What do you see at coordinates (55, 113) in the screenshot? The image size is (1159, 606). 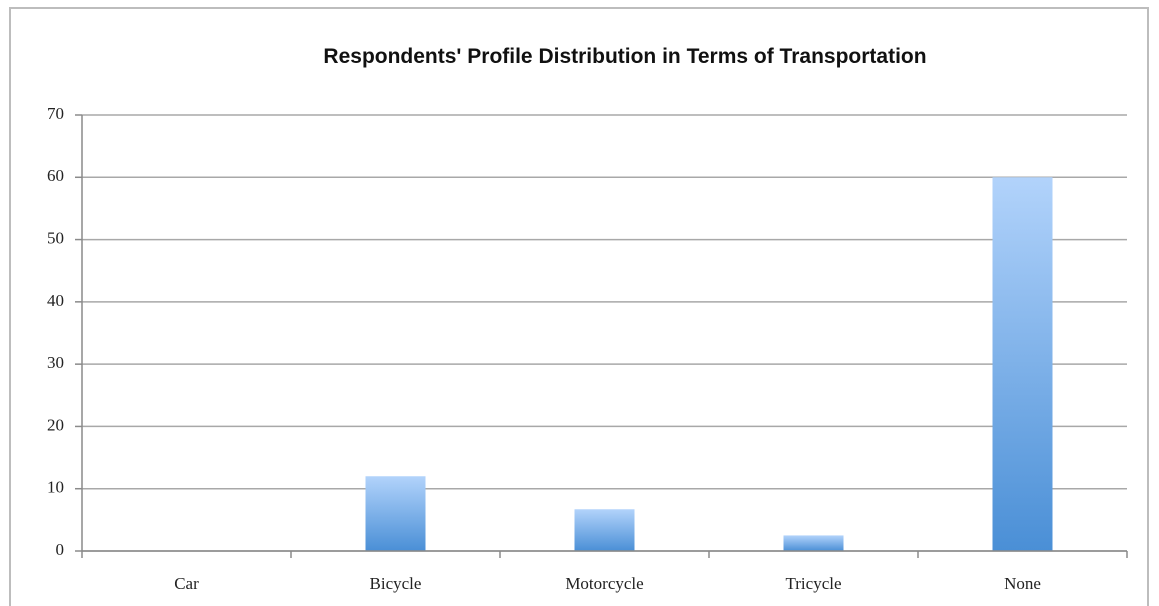 I see `y-tick-label: 70` at bounding box center [55, 113].